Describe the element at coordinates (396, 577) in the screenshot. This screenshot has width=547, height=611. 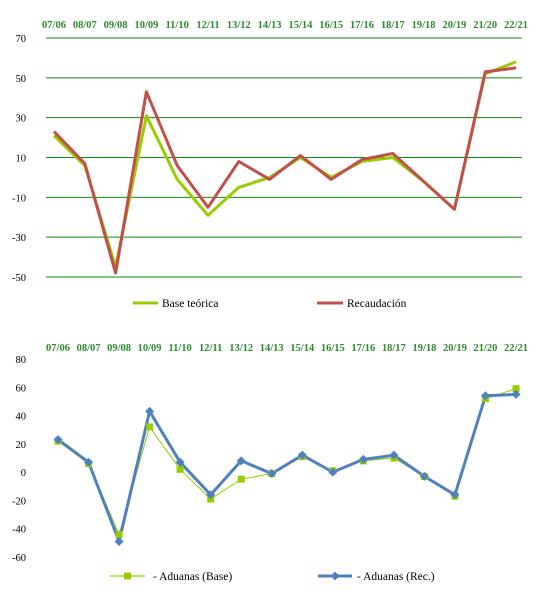
I see `legend-label: - Aduanas (Rec.)` at that location.